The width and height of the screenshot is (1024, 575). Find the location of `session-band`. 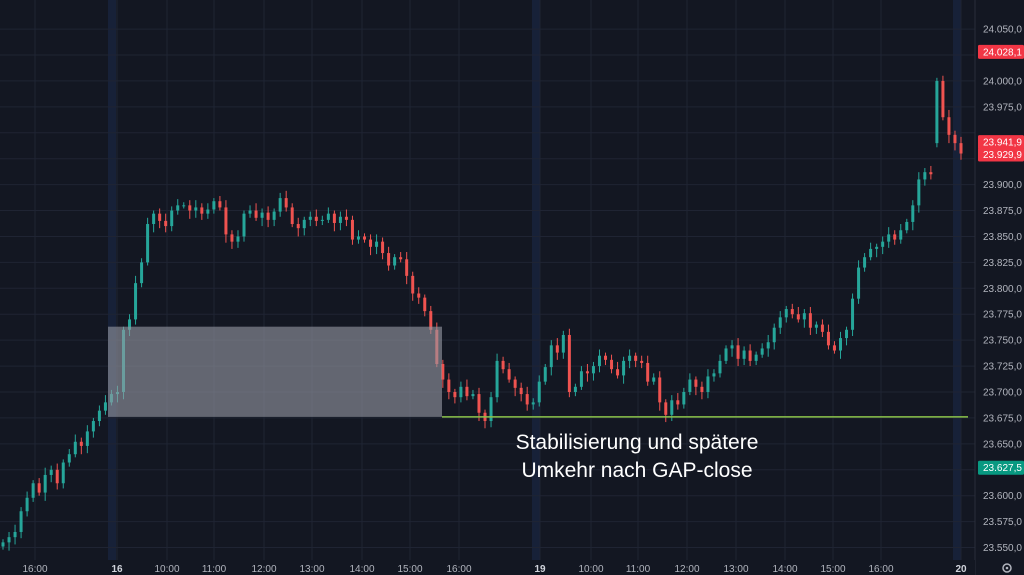

session-band is located at coordinates (957, 280).